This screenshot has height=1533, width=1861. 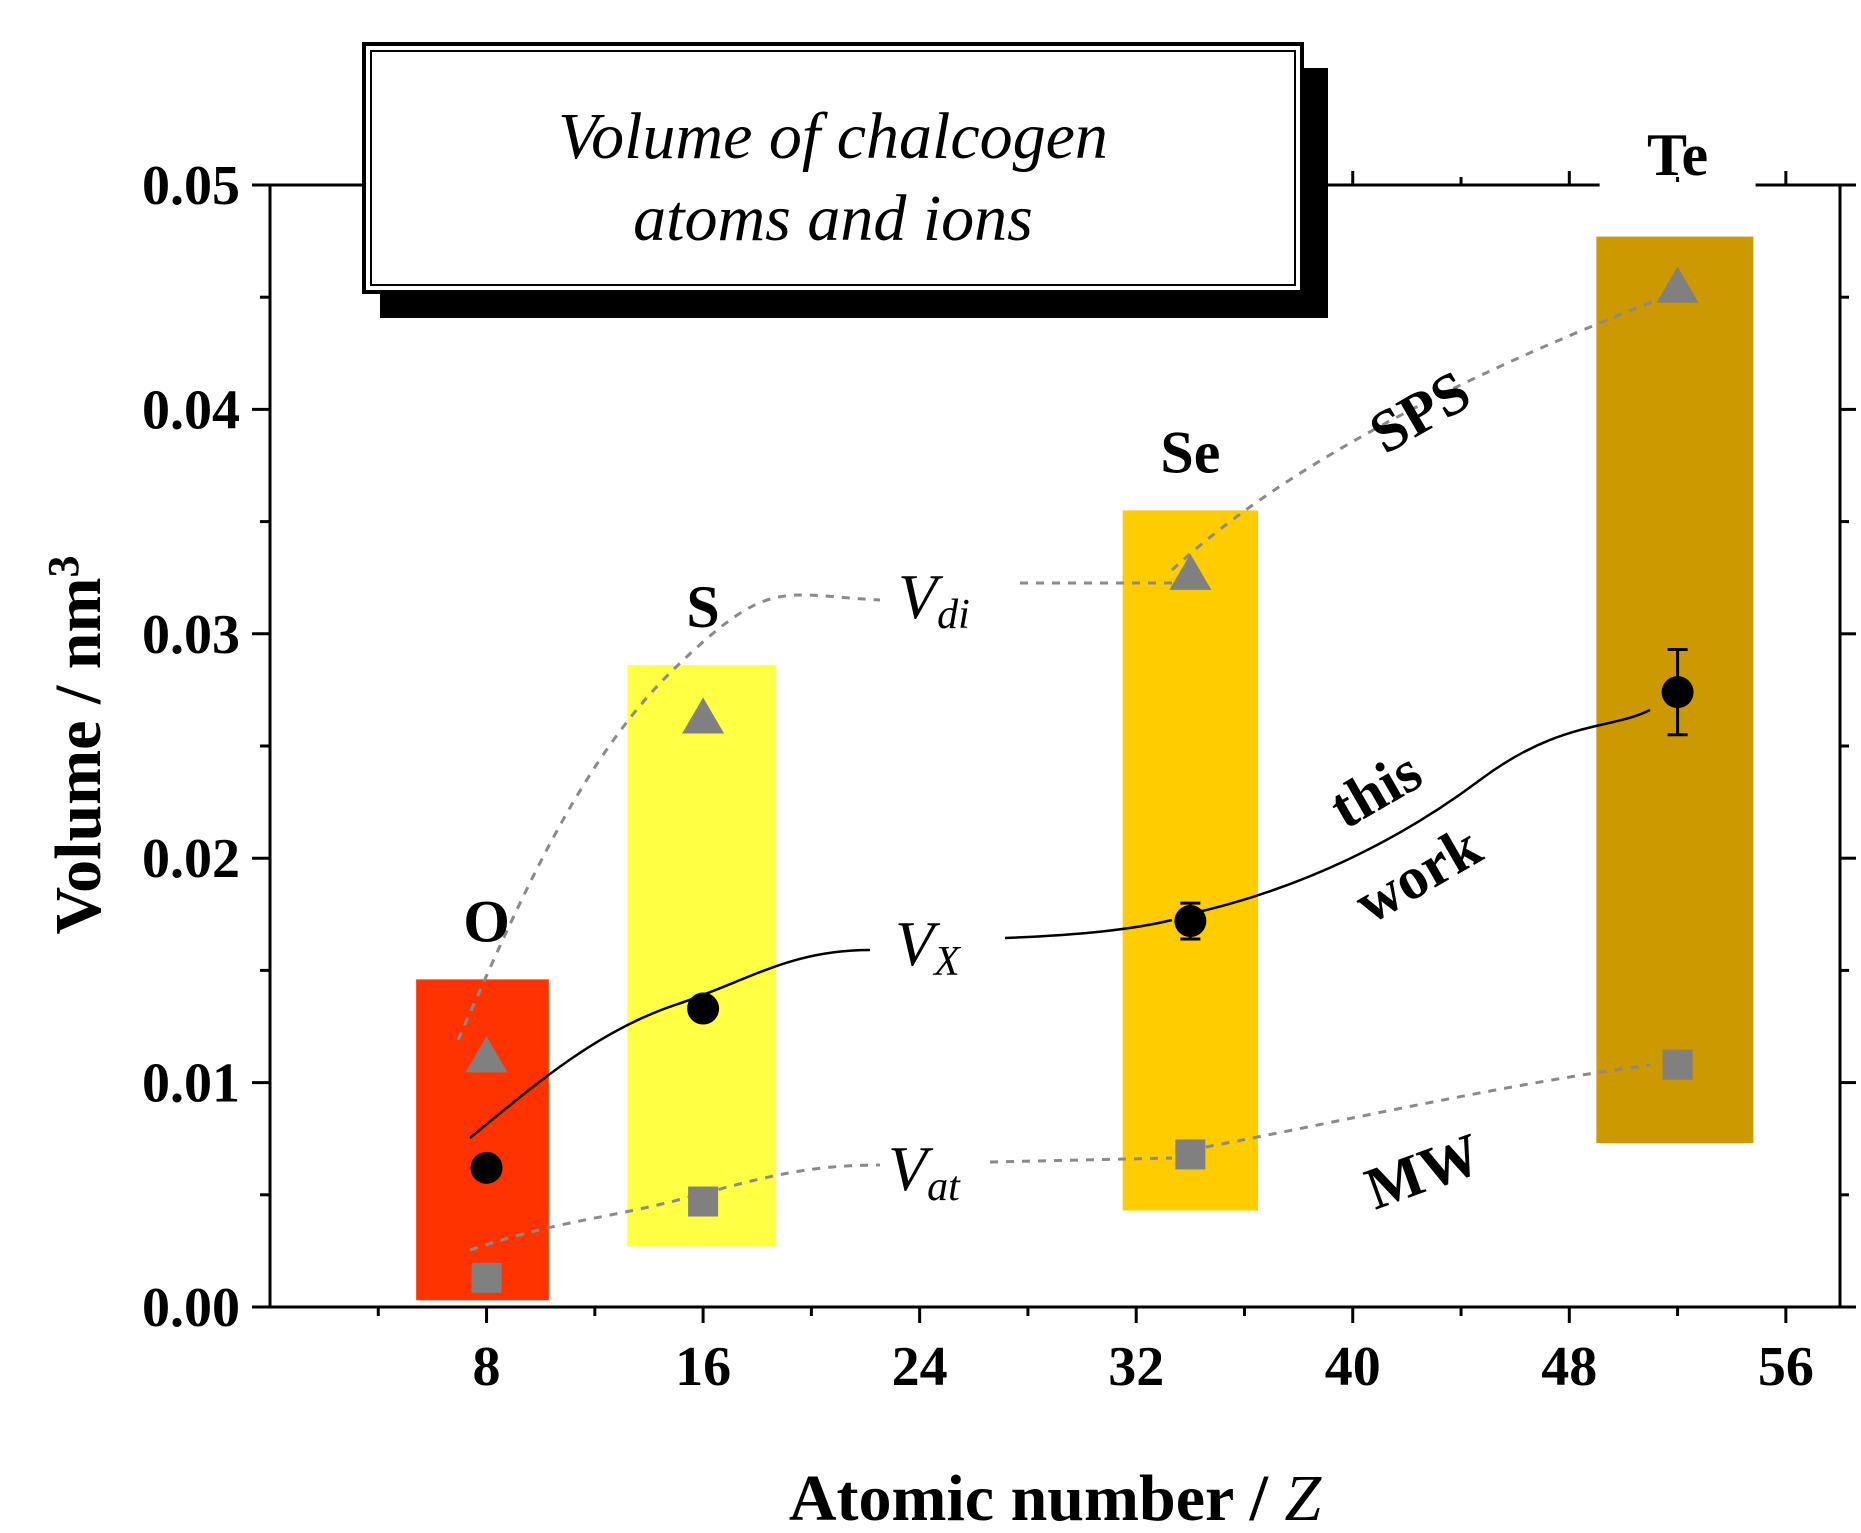 I want to click on title-box-inner, so click(x=833, y=168).